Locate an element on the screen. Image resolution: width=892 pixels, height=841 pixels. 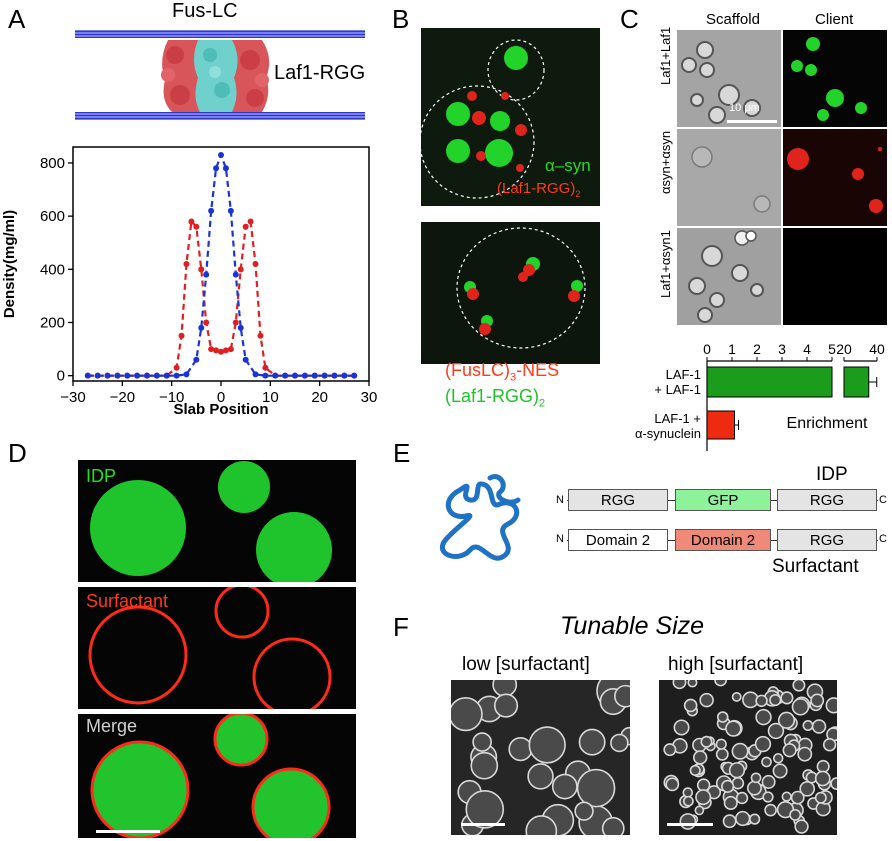
surf-n-term: N is located at coordinates (560, 539).